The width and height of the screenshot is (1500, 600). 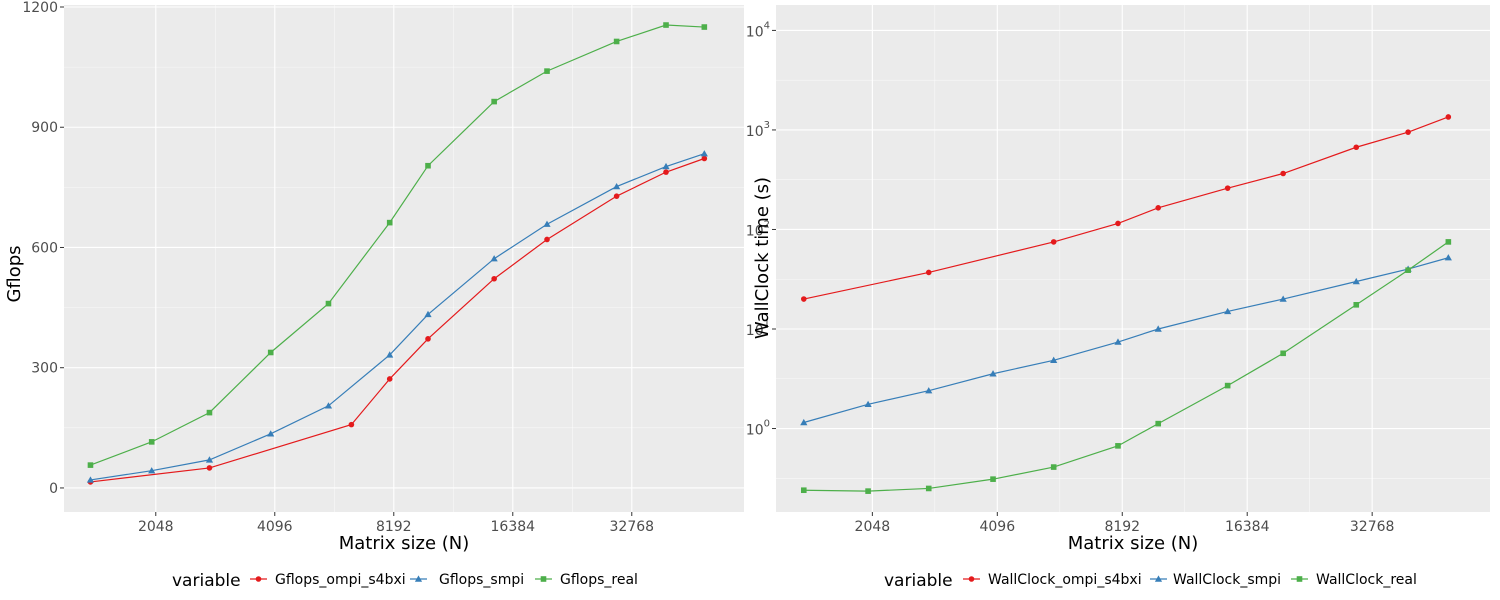 What do you see at coordinates (275, 527) in the screenshot?
I see `x-tick-label: 4096` at bounding box center [275, 527].